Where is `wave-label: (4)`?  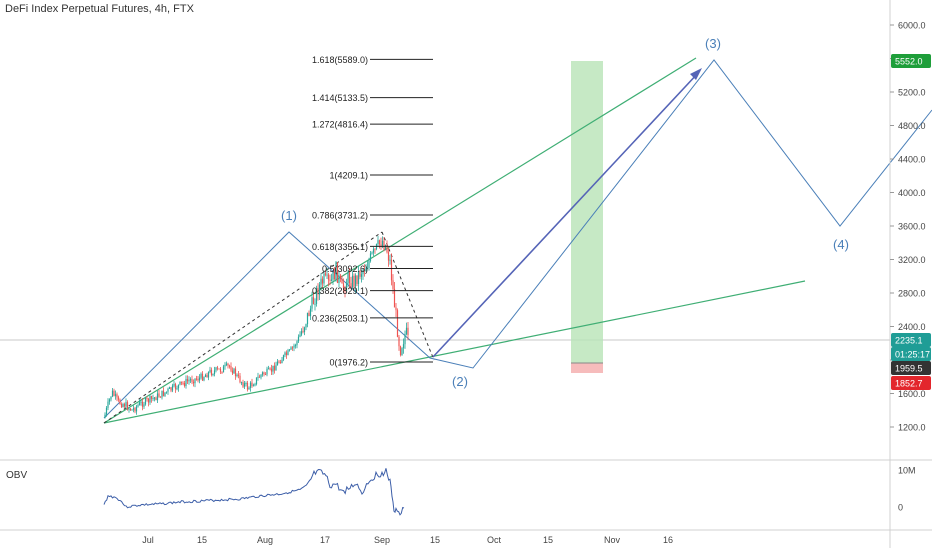 wave-label: (4) is located at coordinates (841, 244).